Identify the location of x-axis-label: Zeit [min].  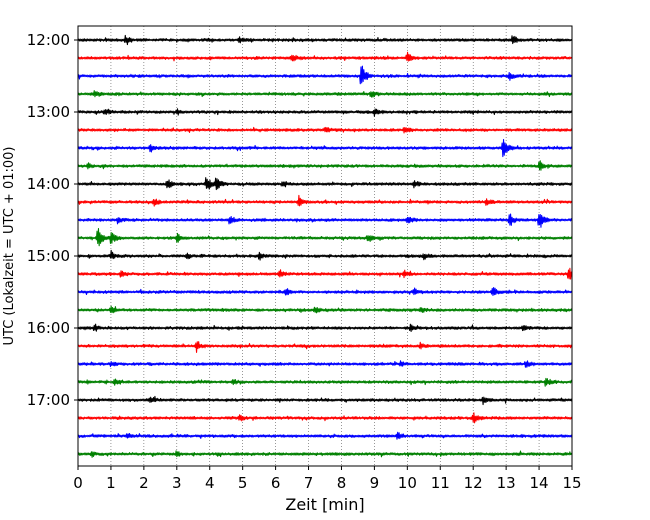
(324, 504).